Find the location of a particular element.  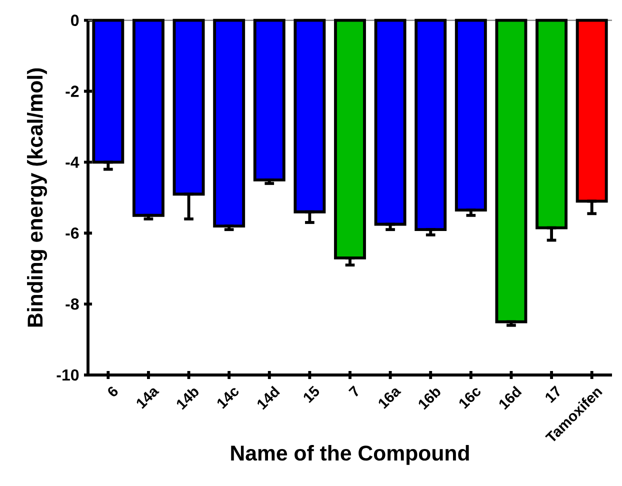

x-tick-label: 16a is located at coordinates (390, 398).